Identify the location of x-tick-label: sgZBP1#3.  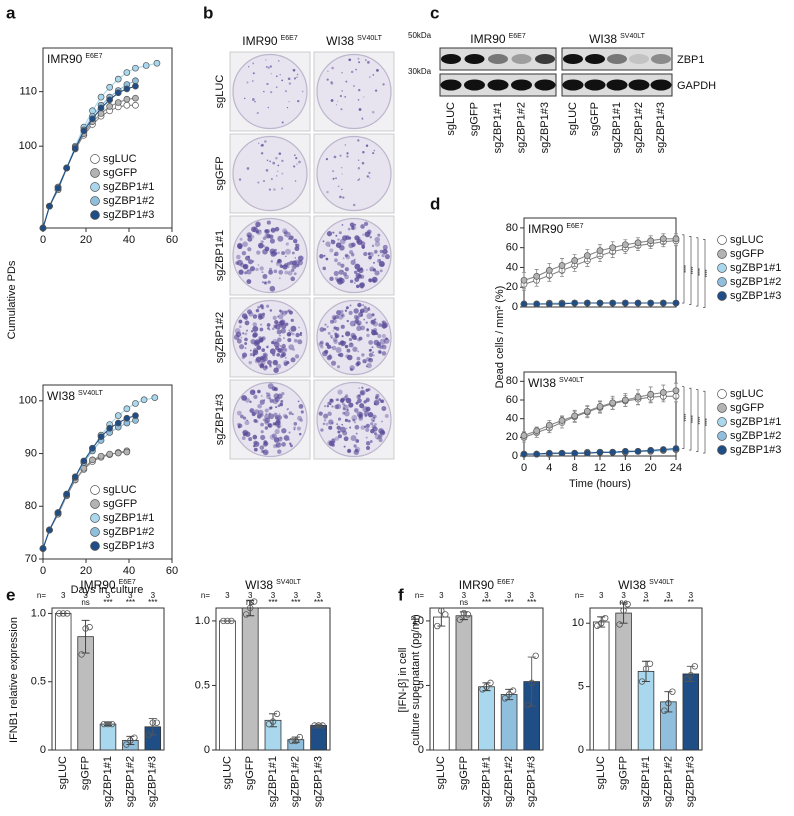
(691, 781).